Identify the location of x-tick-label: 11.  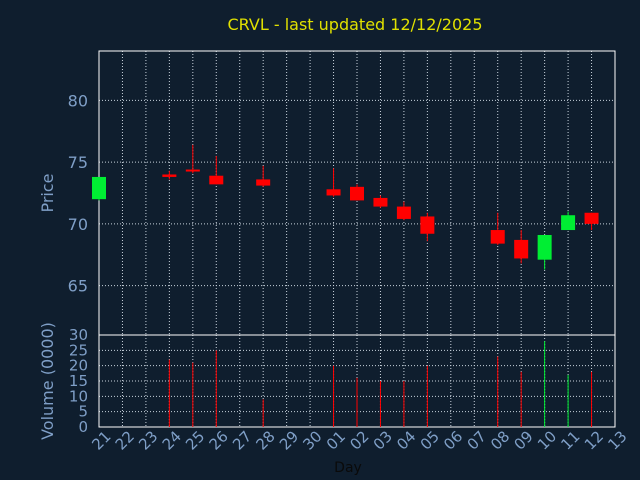
(570, 440).